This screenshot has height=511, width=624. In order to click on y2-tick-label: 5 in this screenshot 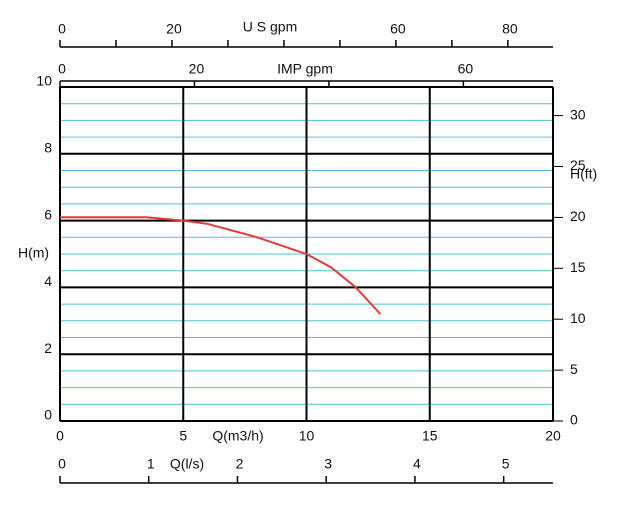, I will do `click(574, 369)`.